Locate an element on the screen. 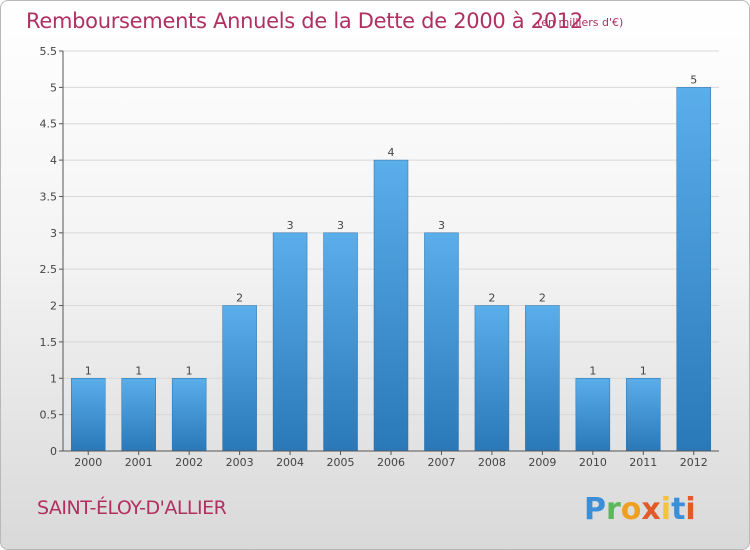 The width and height of the screenshot is (750, 550). x-tick-label: 2009 is located at coordinates (542, 462).